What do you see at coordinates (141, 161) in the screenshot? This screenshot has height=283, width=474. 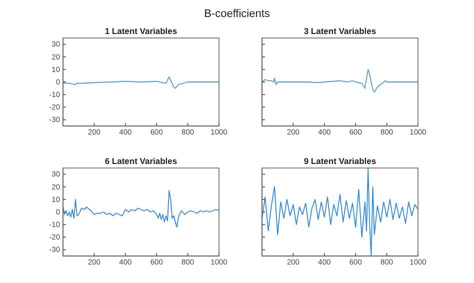 I see `chart-title: 6 Latent Variables` at bounding box center [141, 161].